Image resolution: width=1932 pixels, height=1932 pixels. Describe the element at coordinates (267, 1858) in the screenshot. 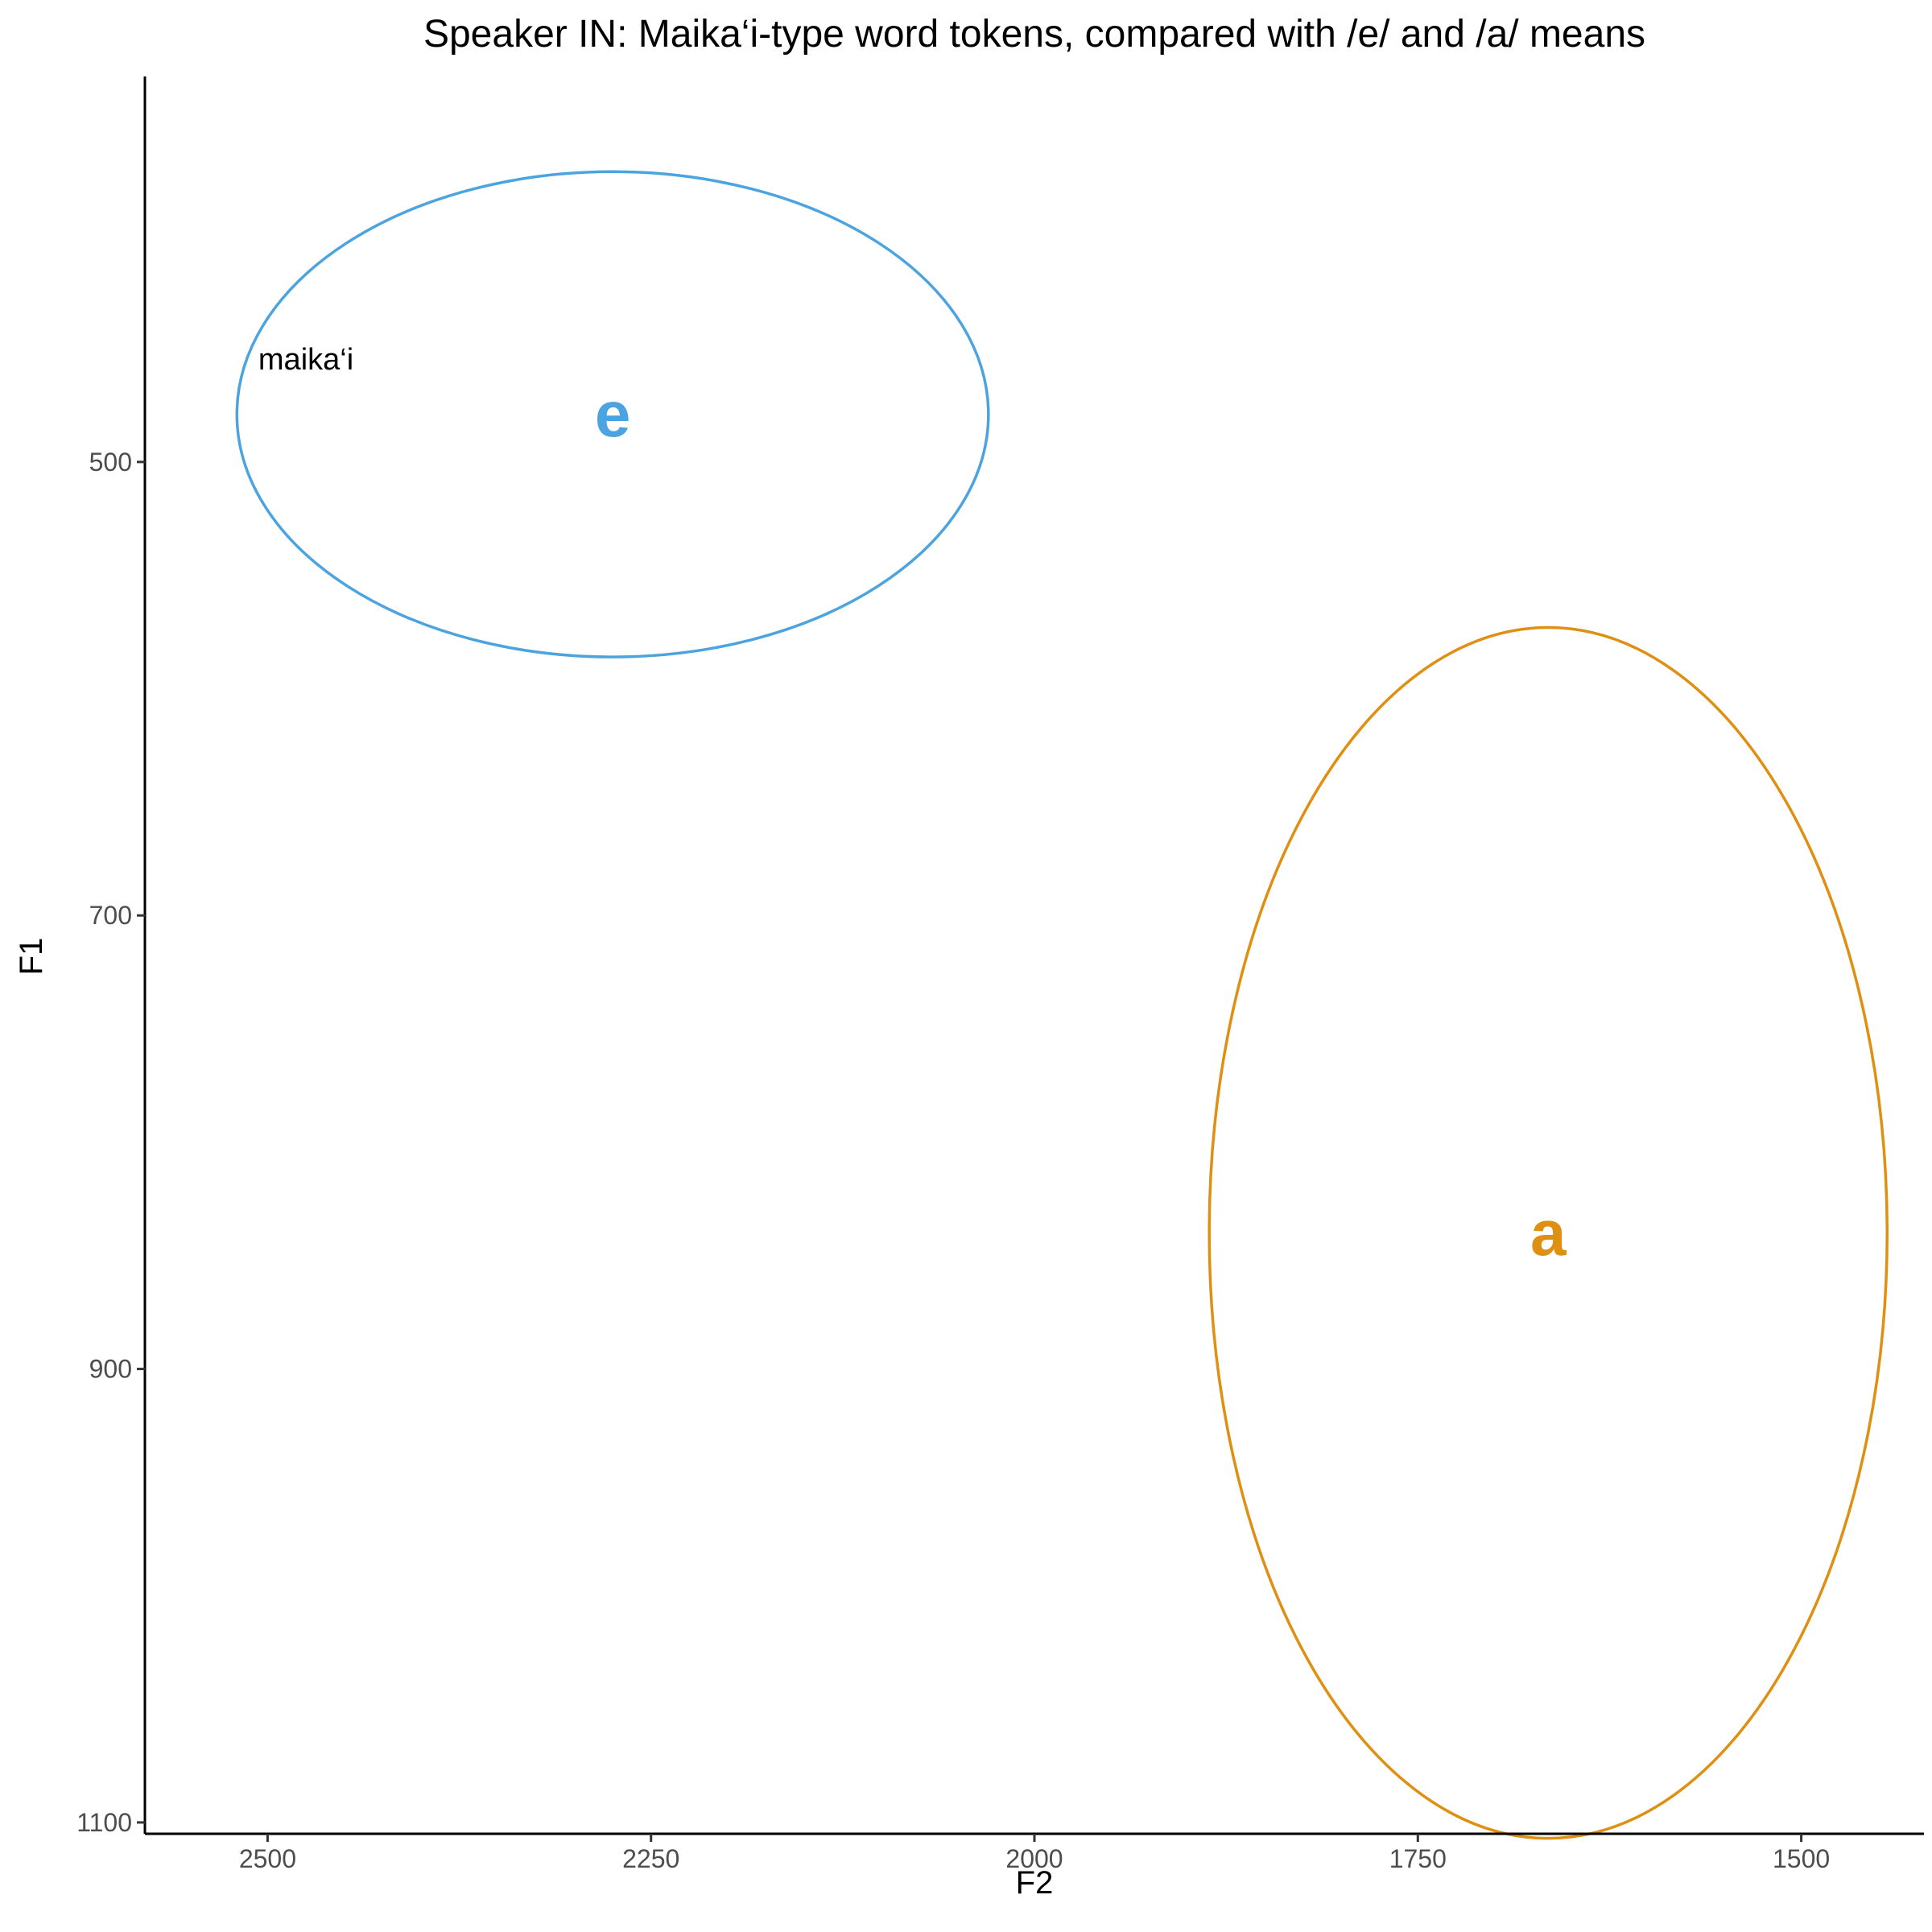

I see `x-tick-label: 2500` at that location.